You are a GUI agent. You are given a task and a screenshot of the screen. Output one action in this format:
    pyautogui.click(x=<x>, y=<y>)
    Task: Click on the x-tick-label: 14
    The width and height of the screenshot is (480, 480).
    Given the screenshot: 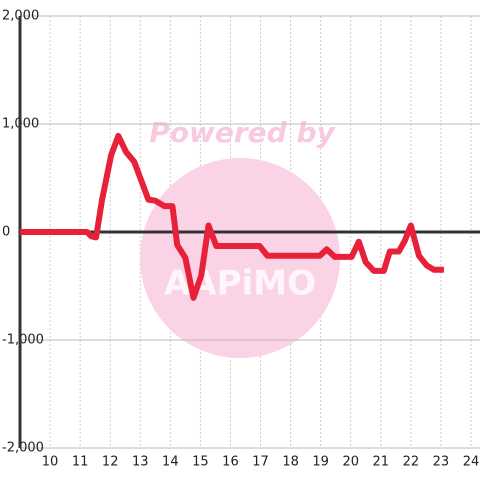 What is the action you would take?
    pyautogui.click(x=170, y=462)
    